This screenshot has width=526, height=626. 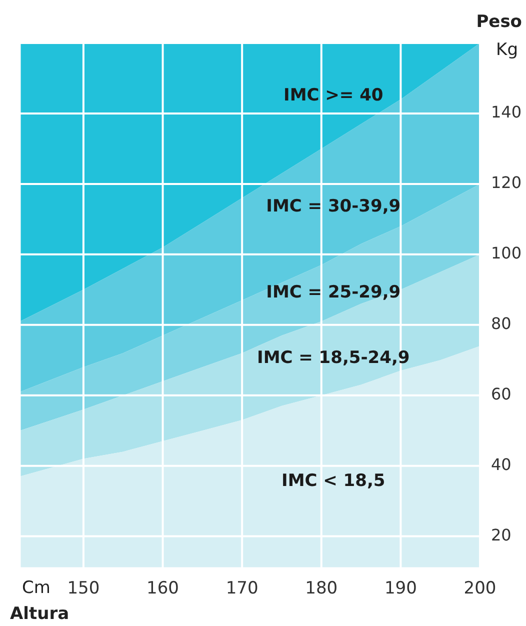 What do you see at coordinates (499, 22) in the screenshot?
I see `y-axis-title: Peso` at bounding box center [499, 22].